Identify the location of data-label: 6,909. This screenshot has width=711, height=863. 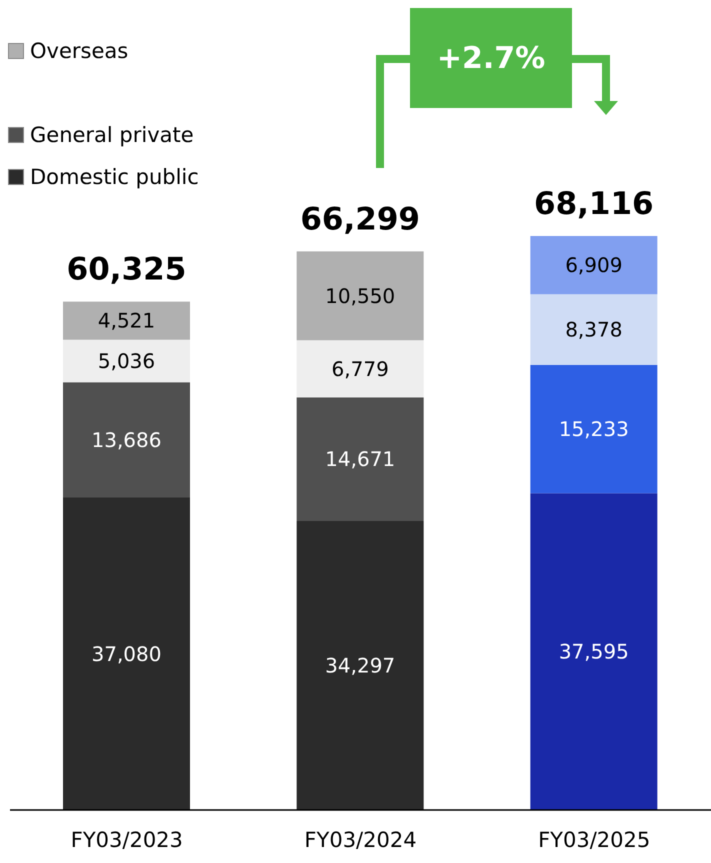
(593, 265).